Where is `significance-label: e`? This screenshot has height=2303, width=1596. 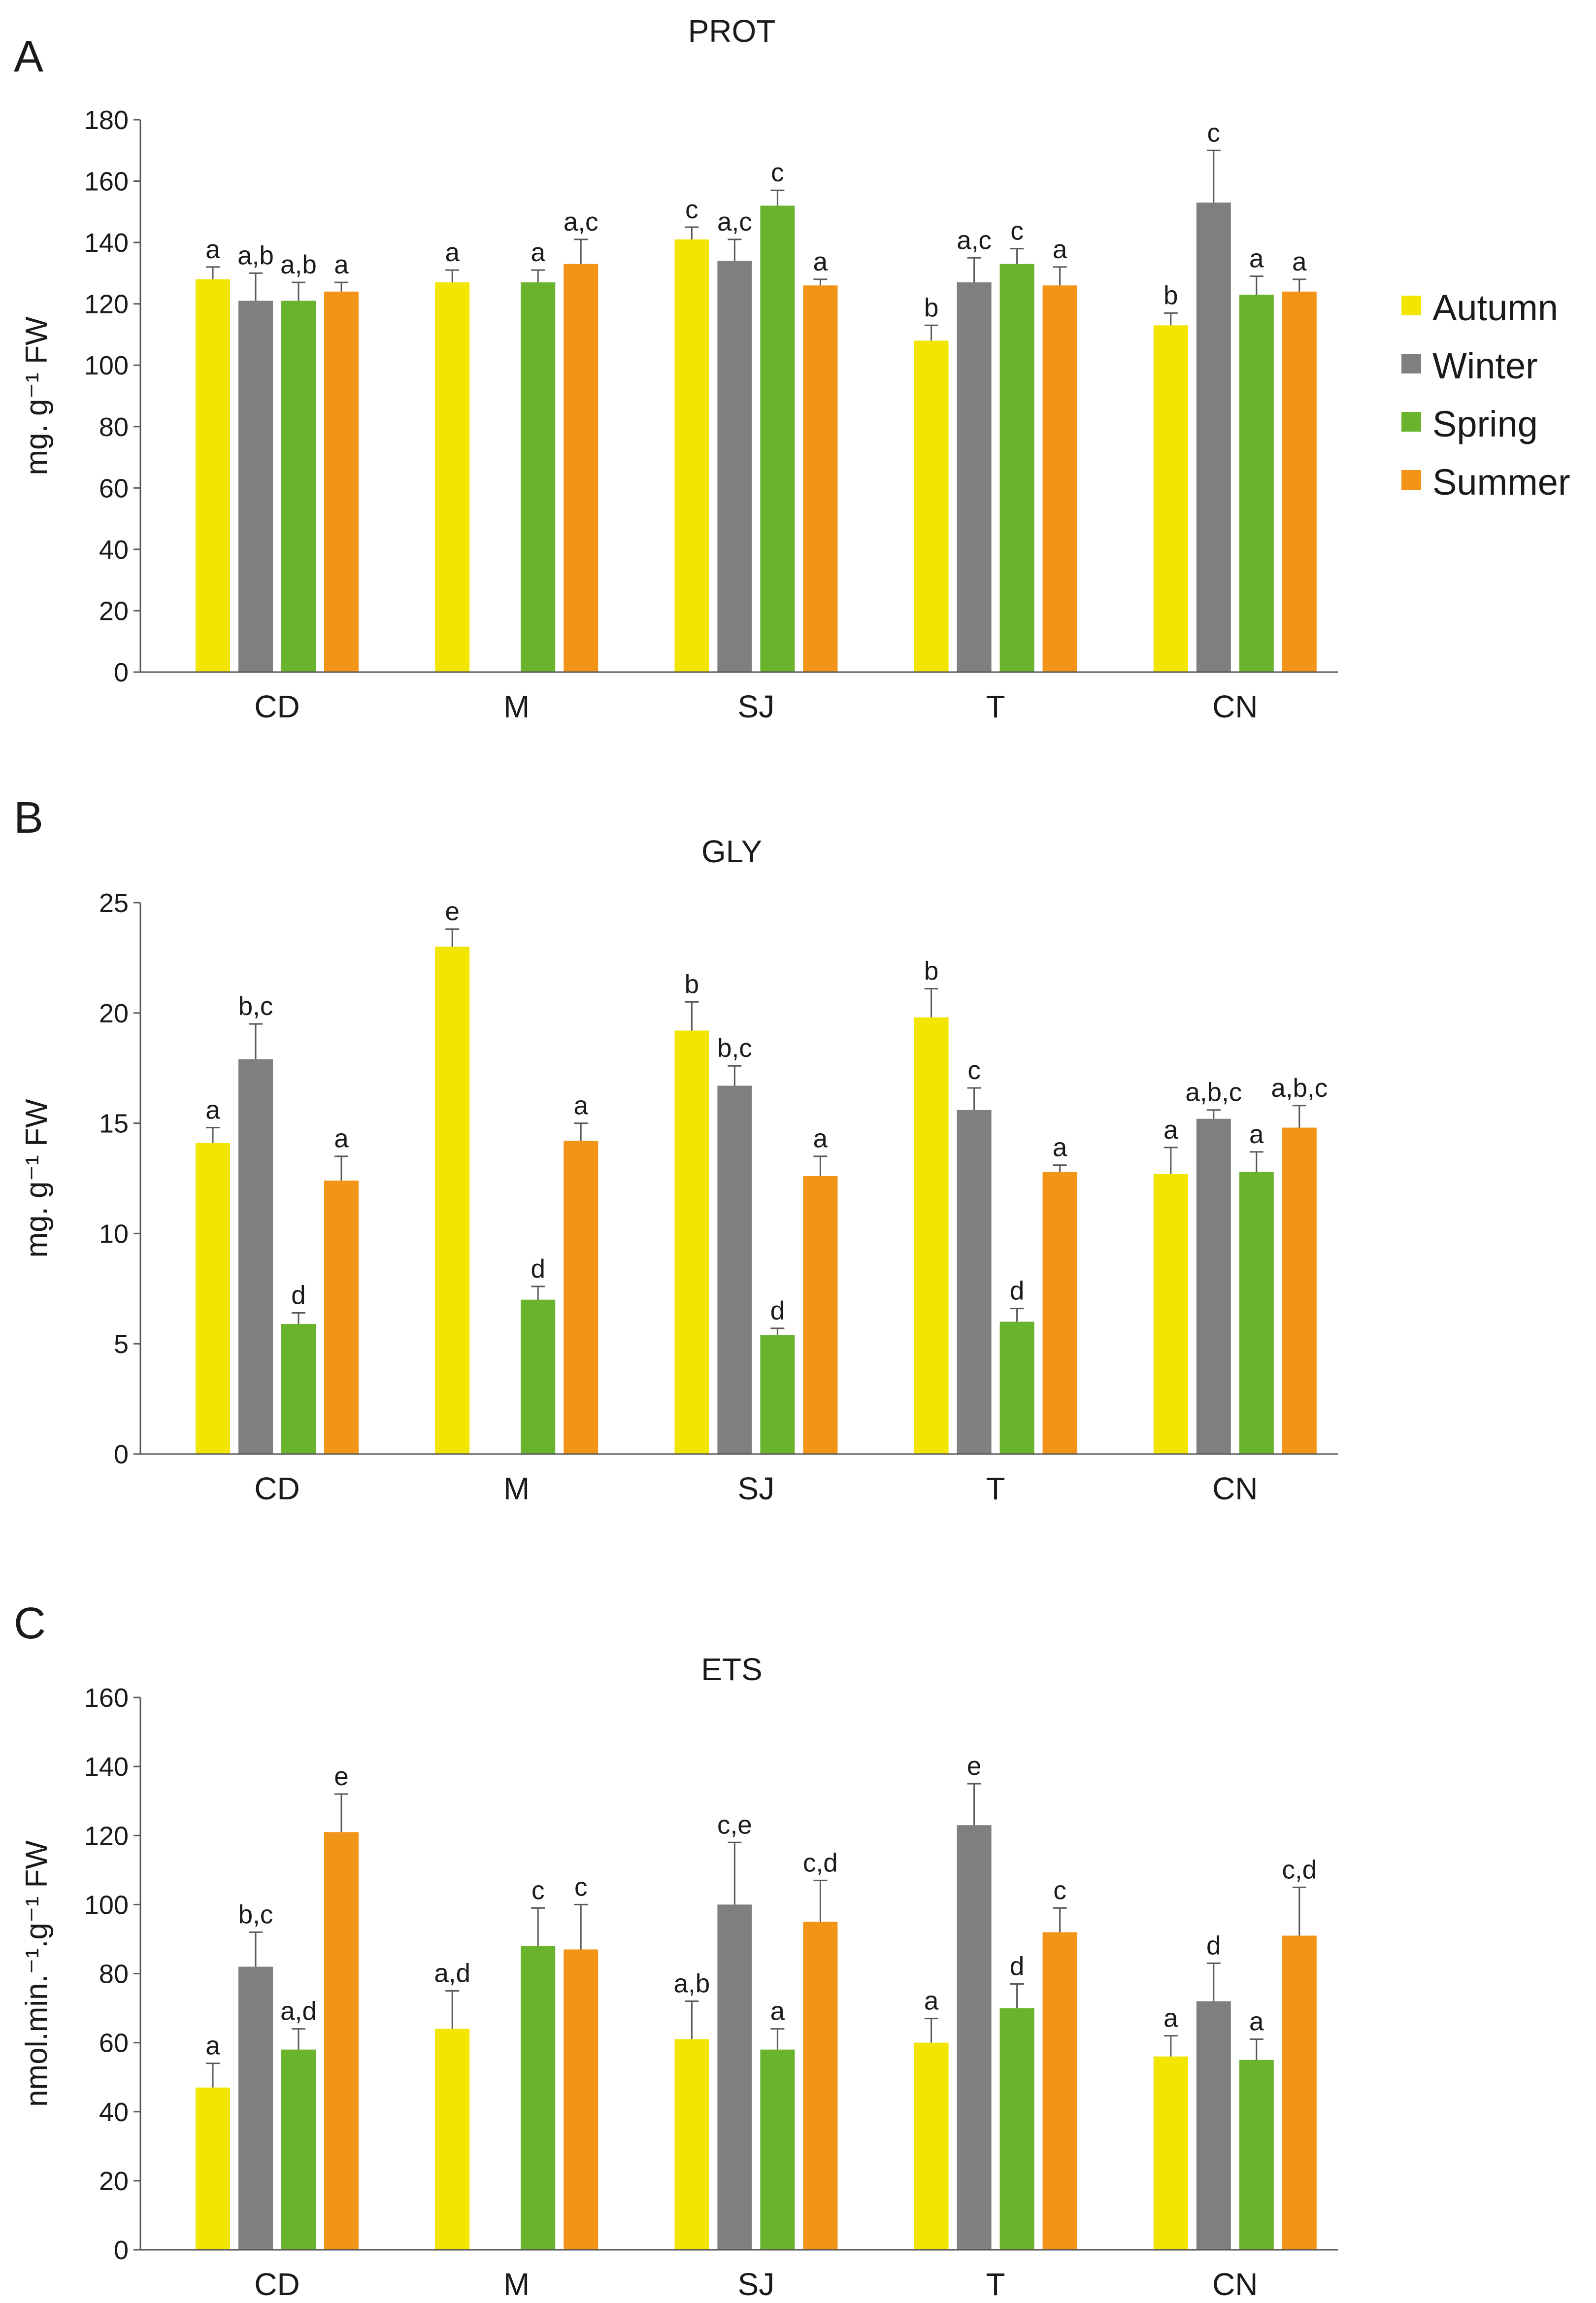
significance-label: e is located at coordinates (974, 1766).